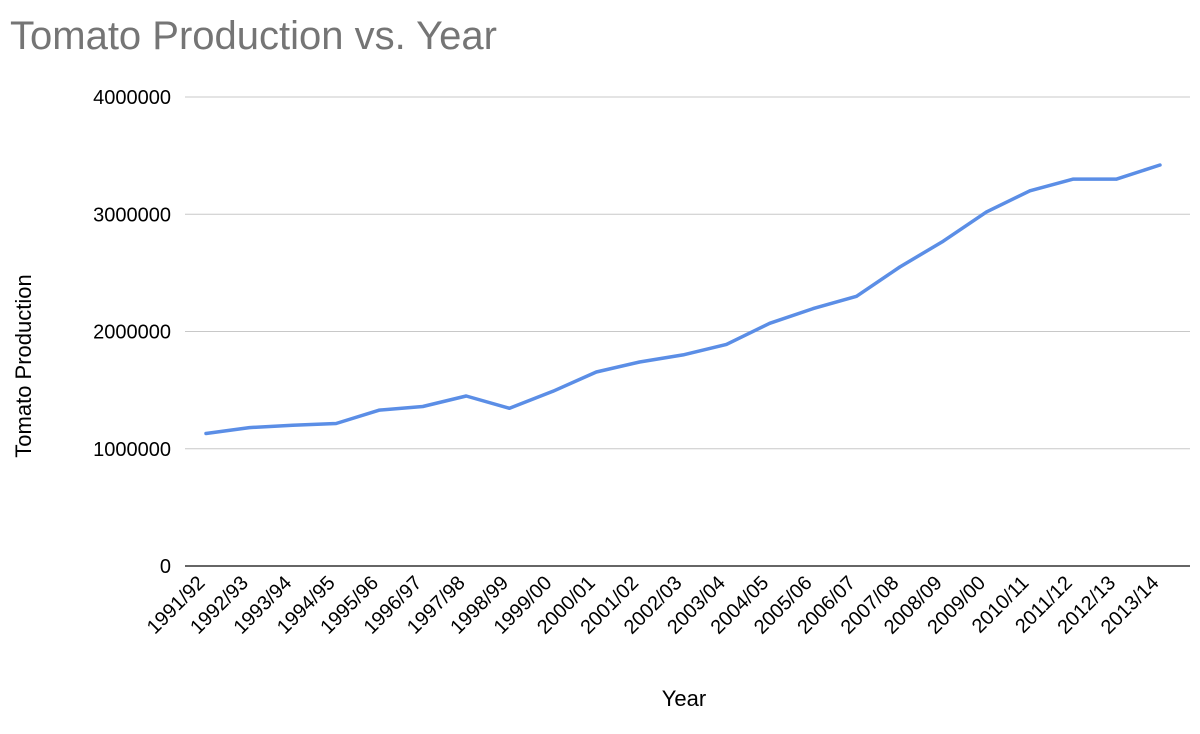 This screenshot has height=734, width=1200. I want to click on x-axis-title: Year, so click(684, 698).